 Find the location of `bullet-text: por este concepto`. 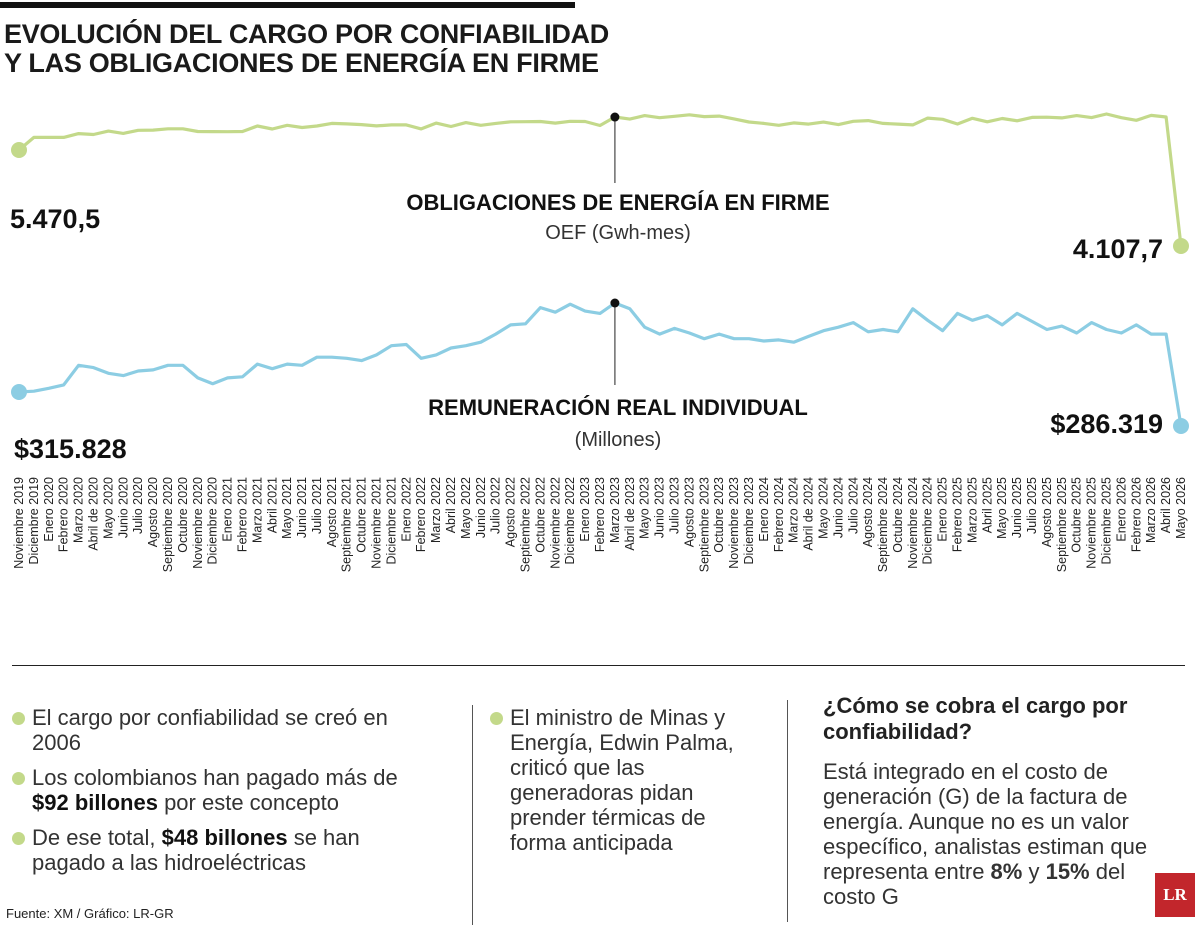

bullet-text: por este concepto is located at coordinates (248, 802).